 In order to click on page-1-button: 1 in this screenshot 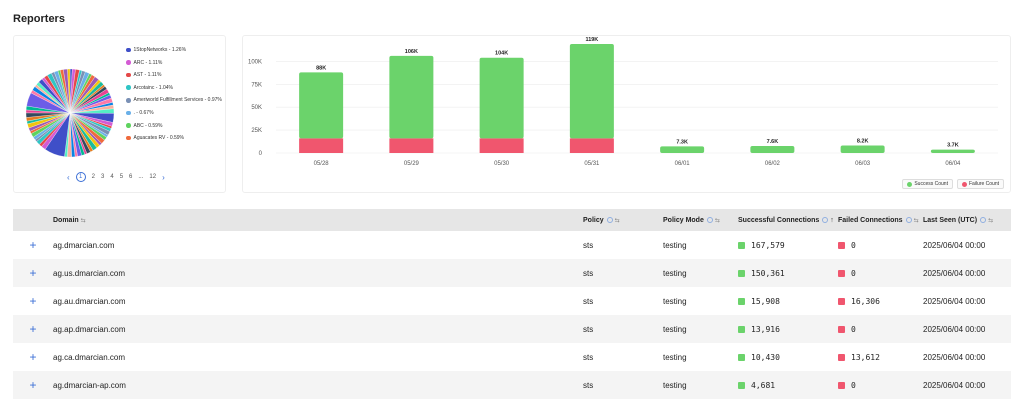, I will do `click(80, 177)`.